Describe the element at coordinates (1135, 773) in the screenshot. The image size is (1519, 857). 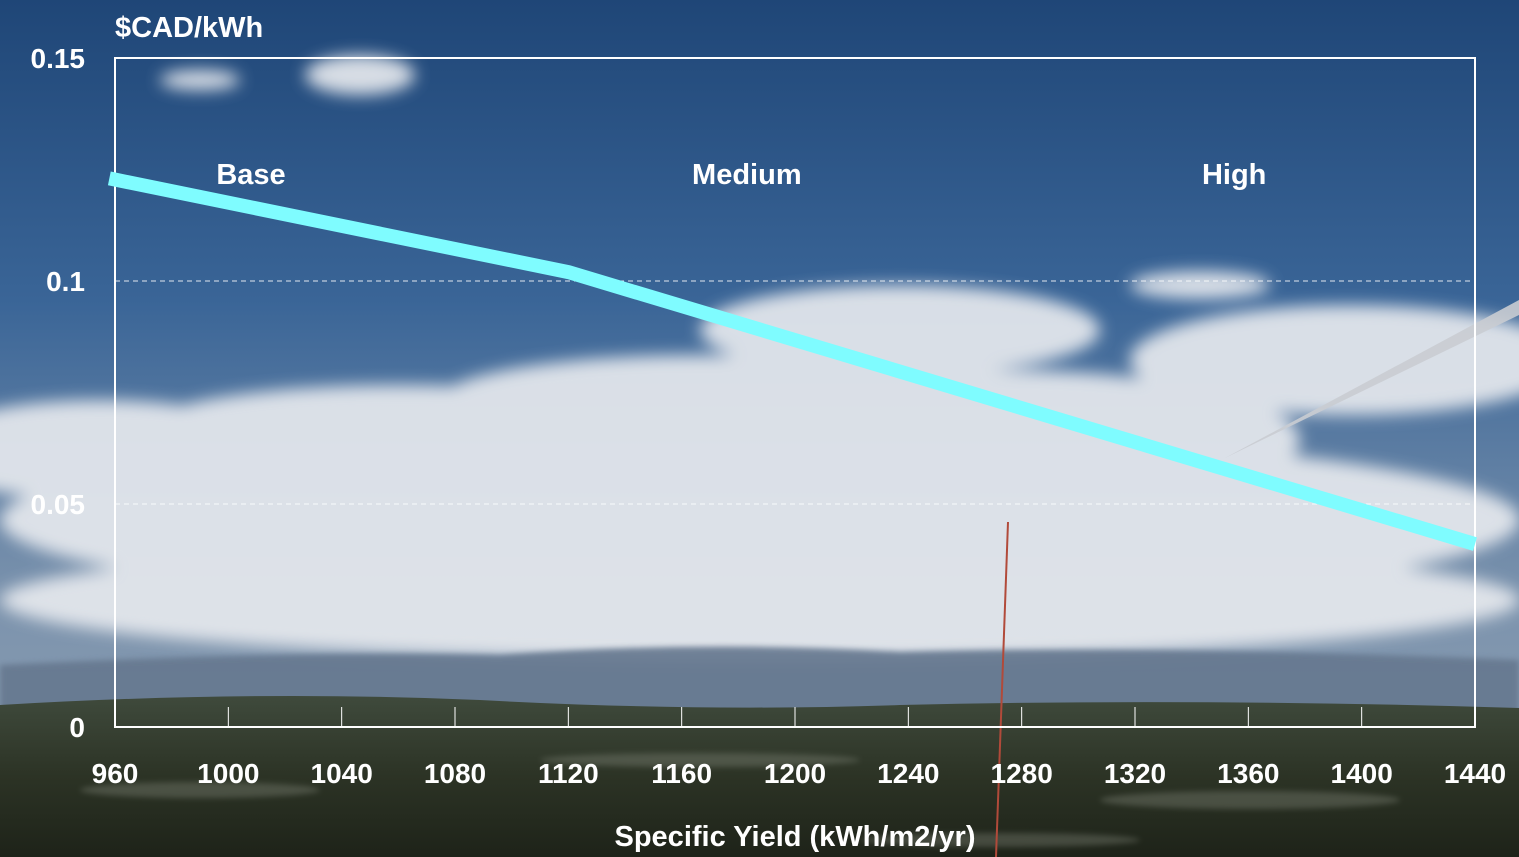
I see `x-tick-label: 1320` at that location.